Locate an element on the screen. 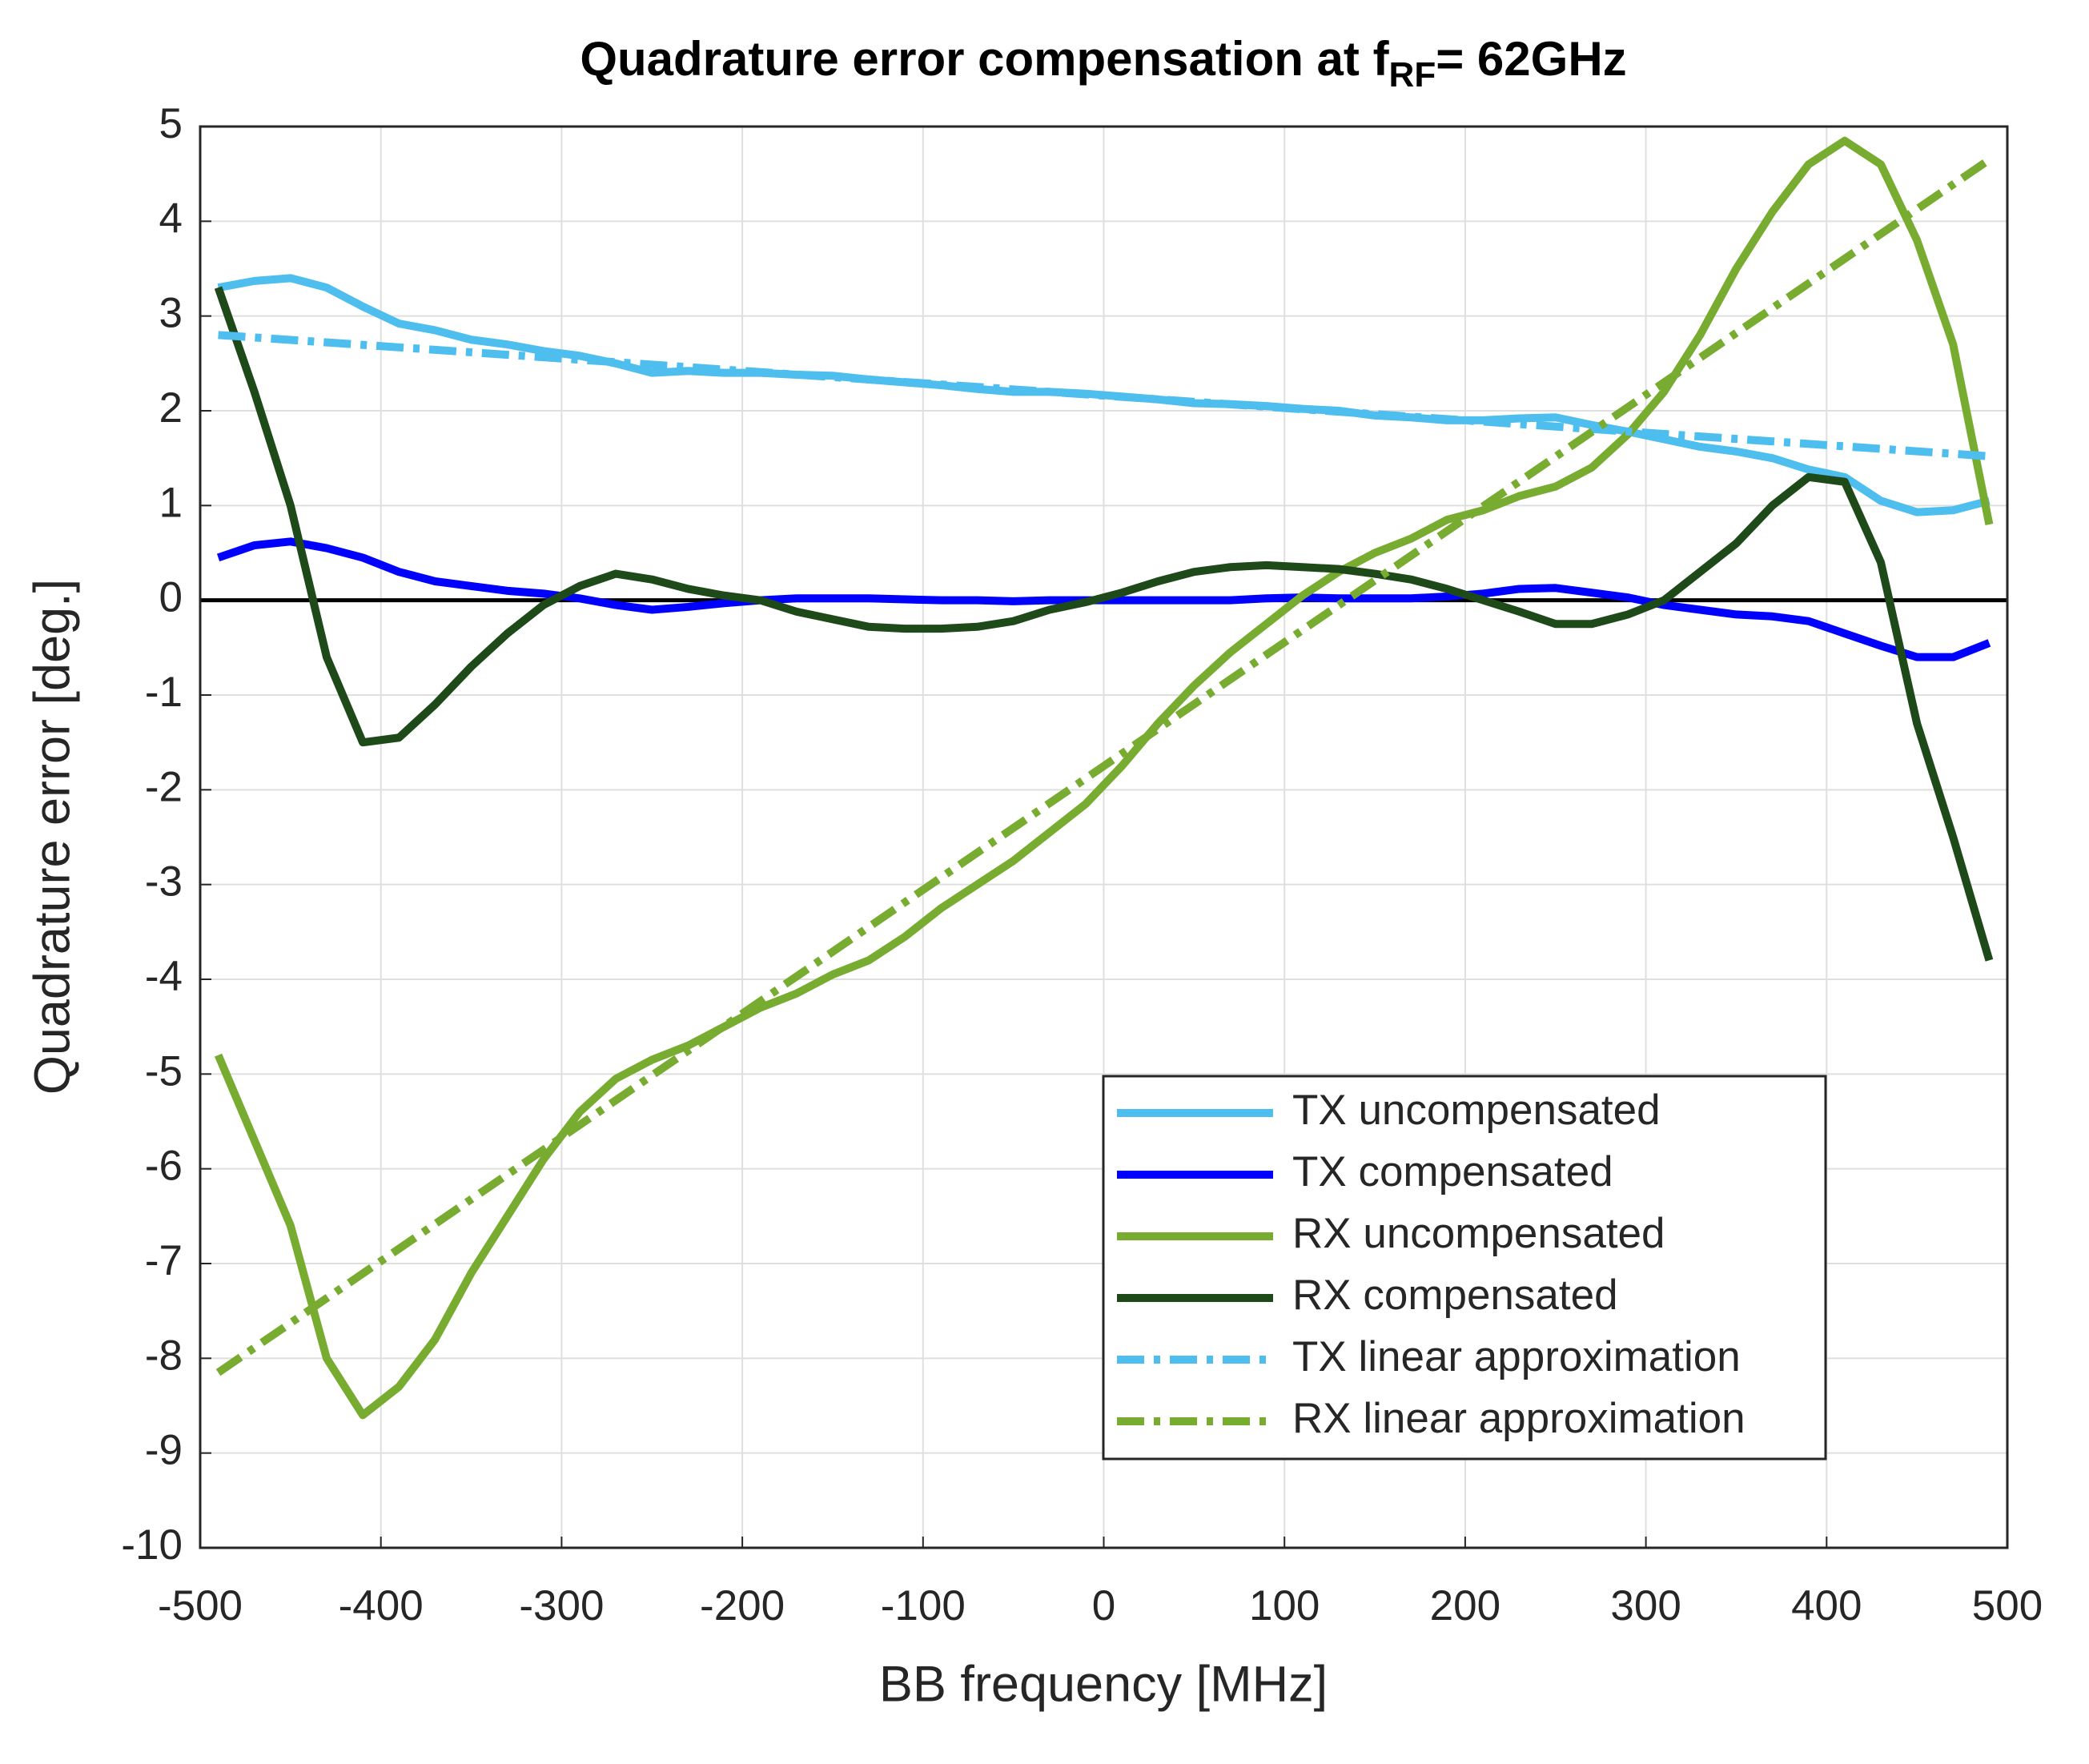 This screenshot has height=1764, width=2089. y-tick-label: 0 is located at coordinates (171, 597).